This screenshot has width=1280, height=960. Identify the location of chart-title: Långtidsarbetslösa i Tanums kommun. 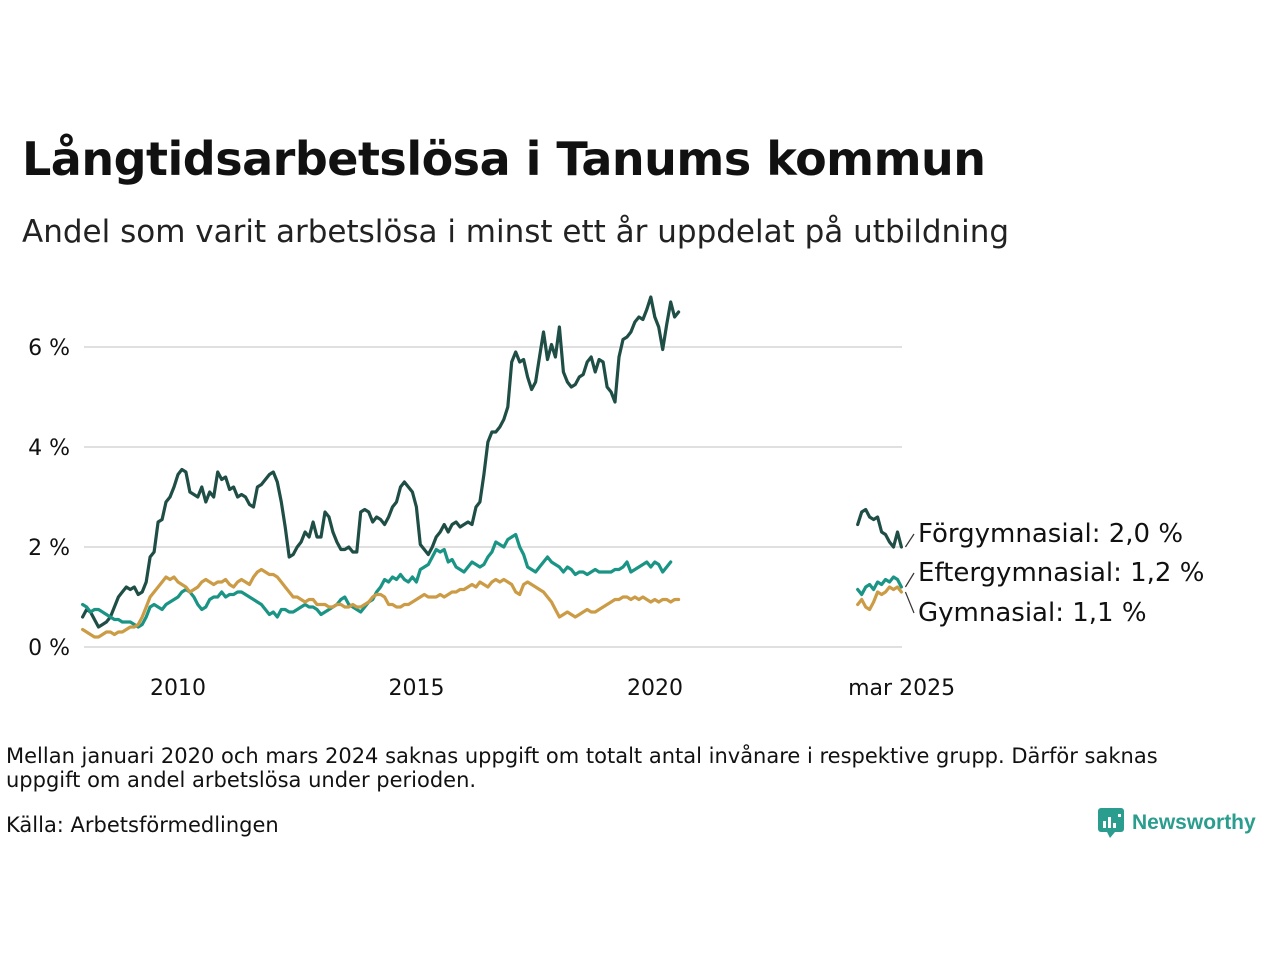
(504, 159).